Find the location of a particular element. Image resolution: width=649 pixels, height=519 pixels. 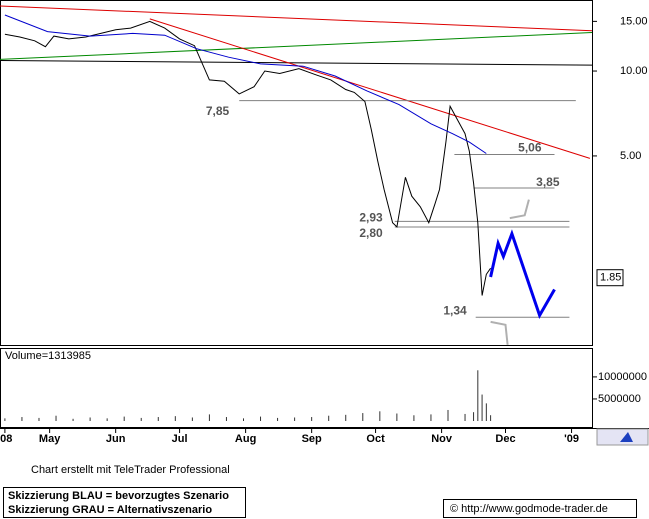

legend-blue: Skizzierung BLAU = bevorzugtes Szenario is located at coordinates (118, 496).